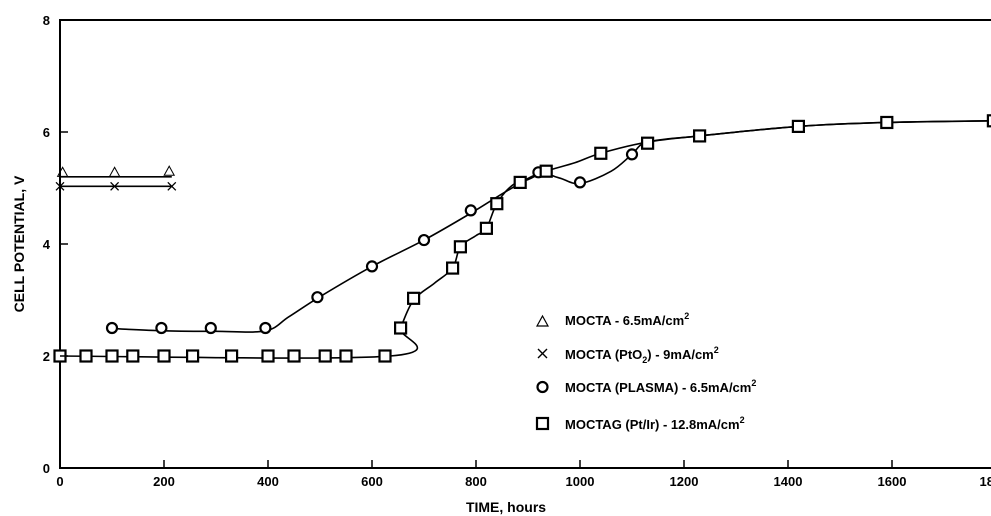 This screenshot has height=516, width=991. Describe the element at coordinates (684, 481) in the screenshot. I see `x-tick-label: 1200` at that location.